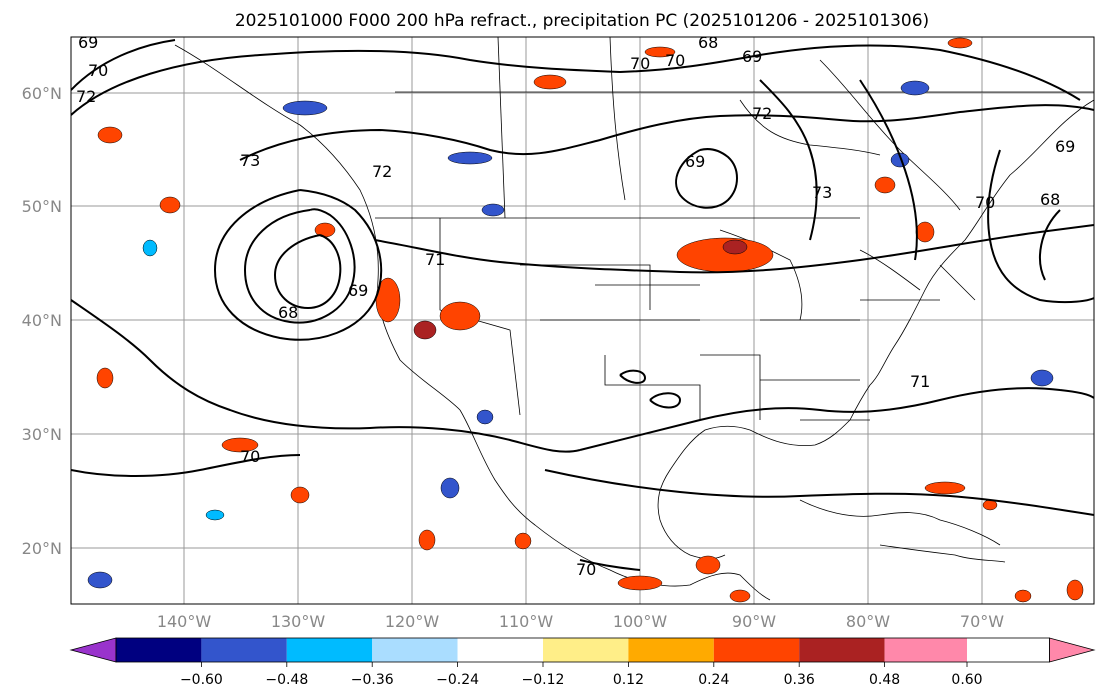  What do you see at coordinates (868, 621) in the screenshot?
I see `lon-label: 80°W` at bounding box center [868, 621].